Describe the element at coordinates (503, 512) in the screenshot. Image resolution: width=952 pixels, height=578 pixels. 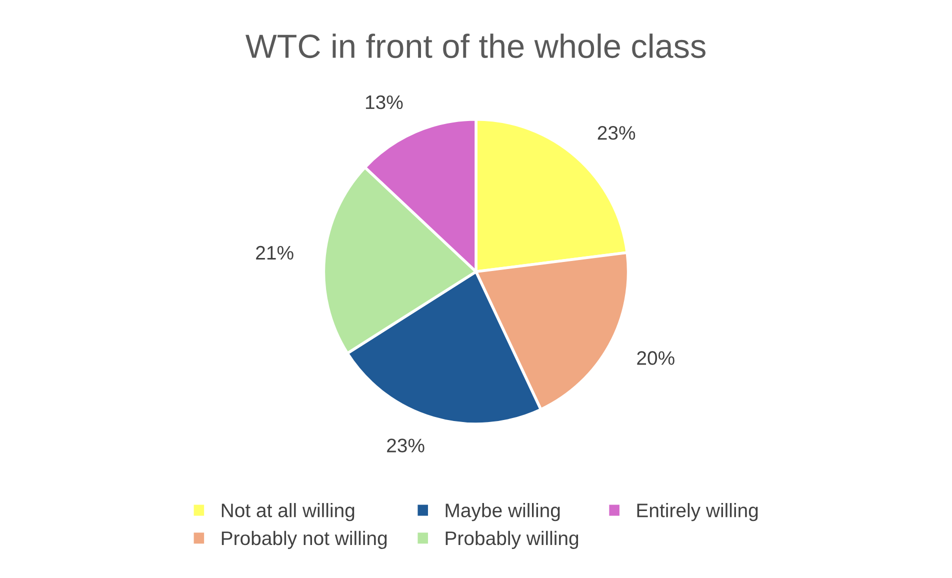
I see `legend-label: Maybe willing` at that location.